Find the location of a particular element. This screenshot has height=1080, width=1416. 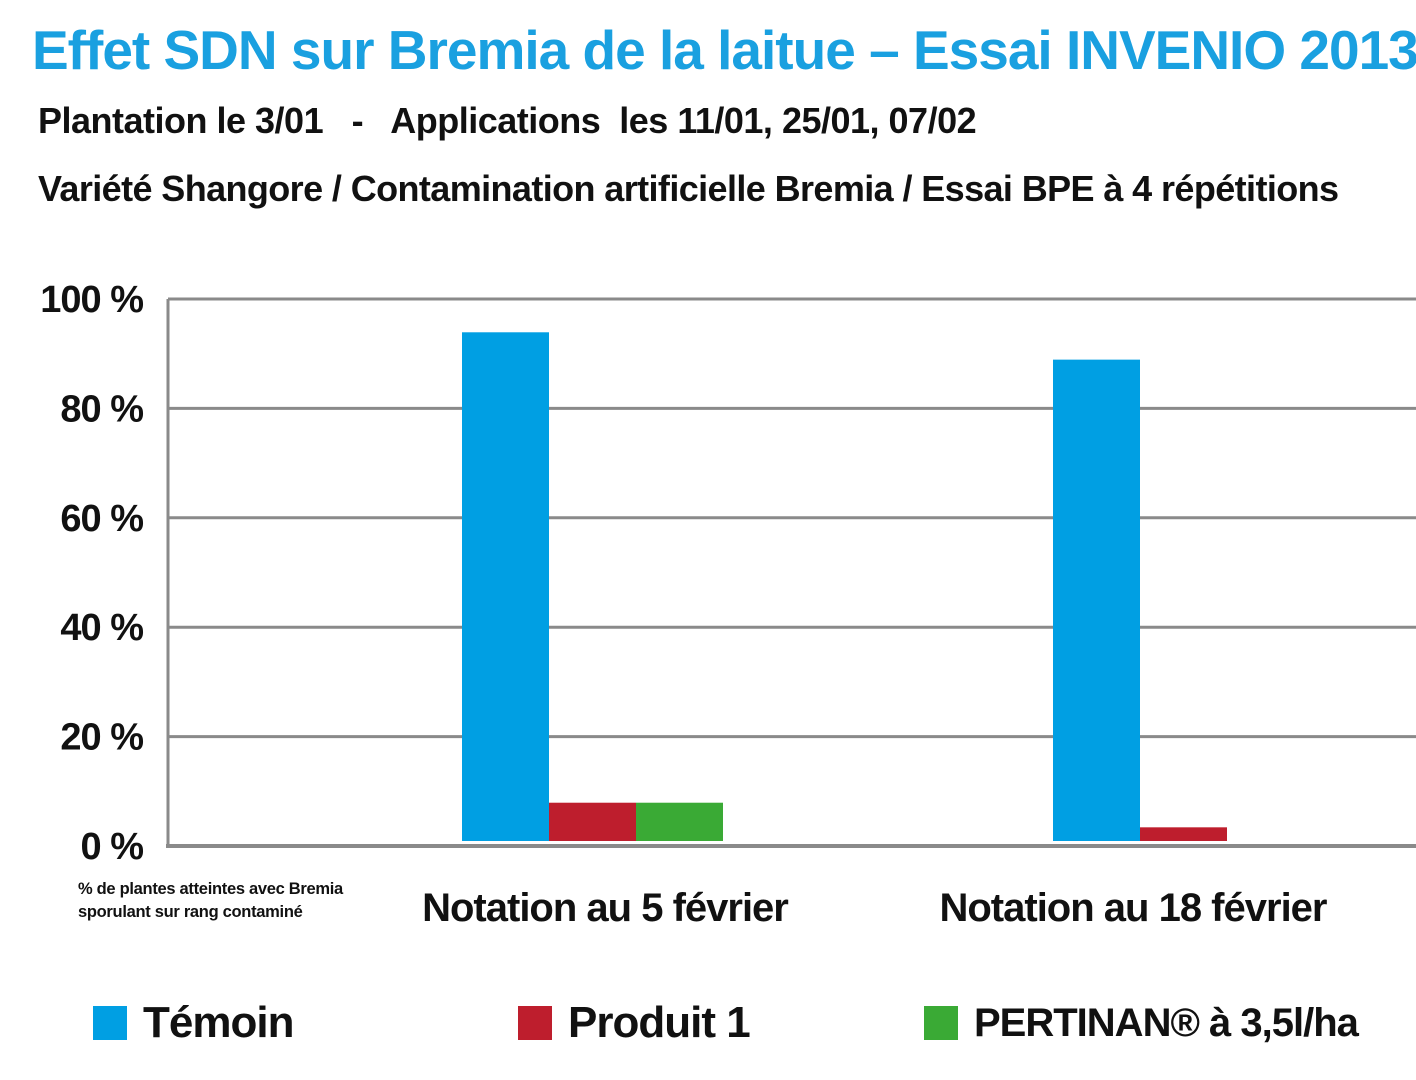

legend-item-produit-1: Produit 1 is located at coordinates (634, 1023).